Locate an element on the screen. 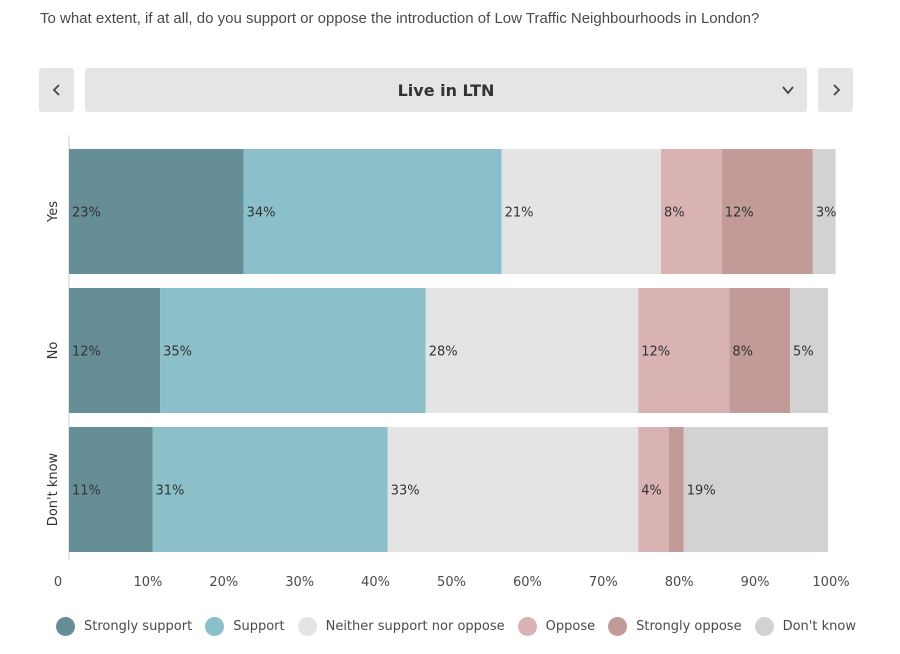 The width and height of the screenshot is (900, 654). legend-item: Support is located at coordinates (245, 626).